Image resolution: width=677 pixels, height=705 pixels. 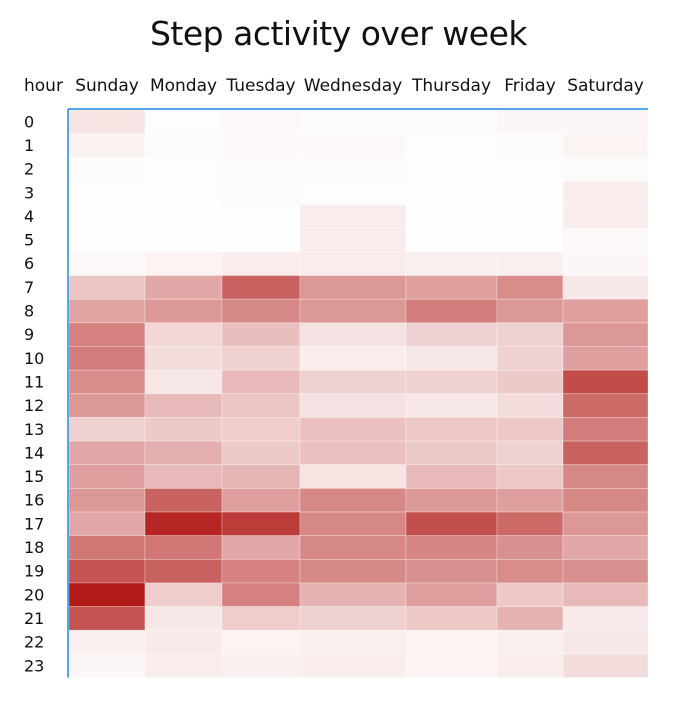 What do you see at coordinates (29, 192) in the screenshot?
I see `row-label-3: 3` at bounding box center [29, 192].